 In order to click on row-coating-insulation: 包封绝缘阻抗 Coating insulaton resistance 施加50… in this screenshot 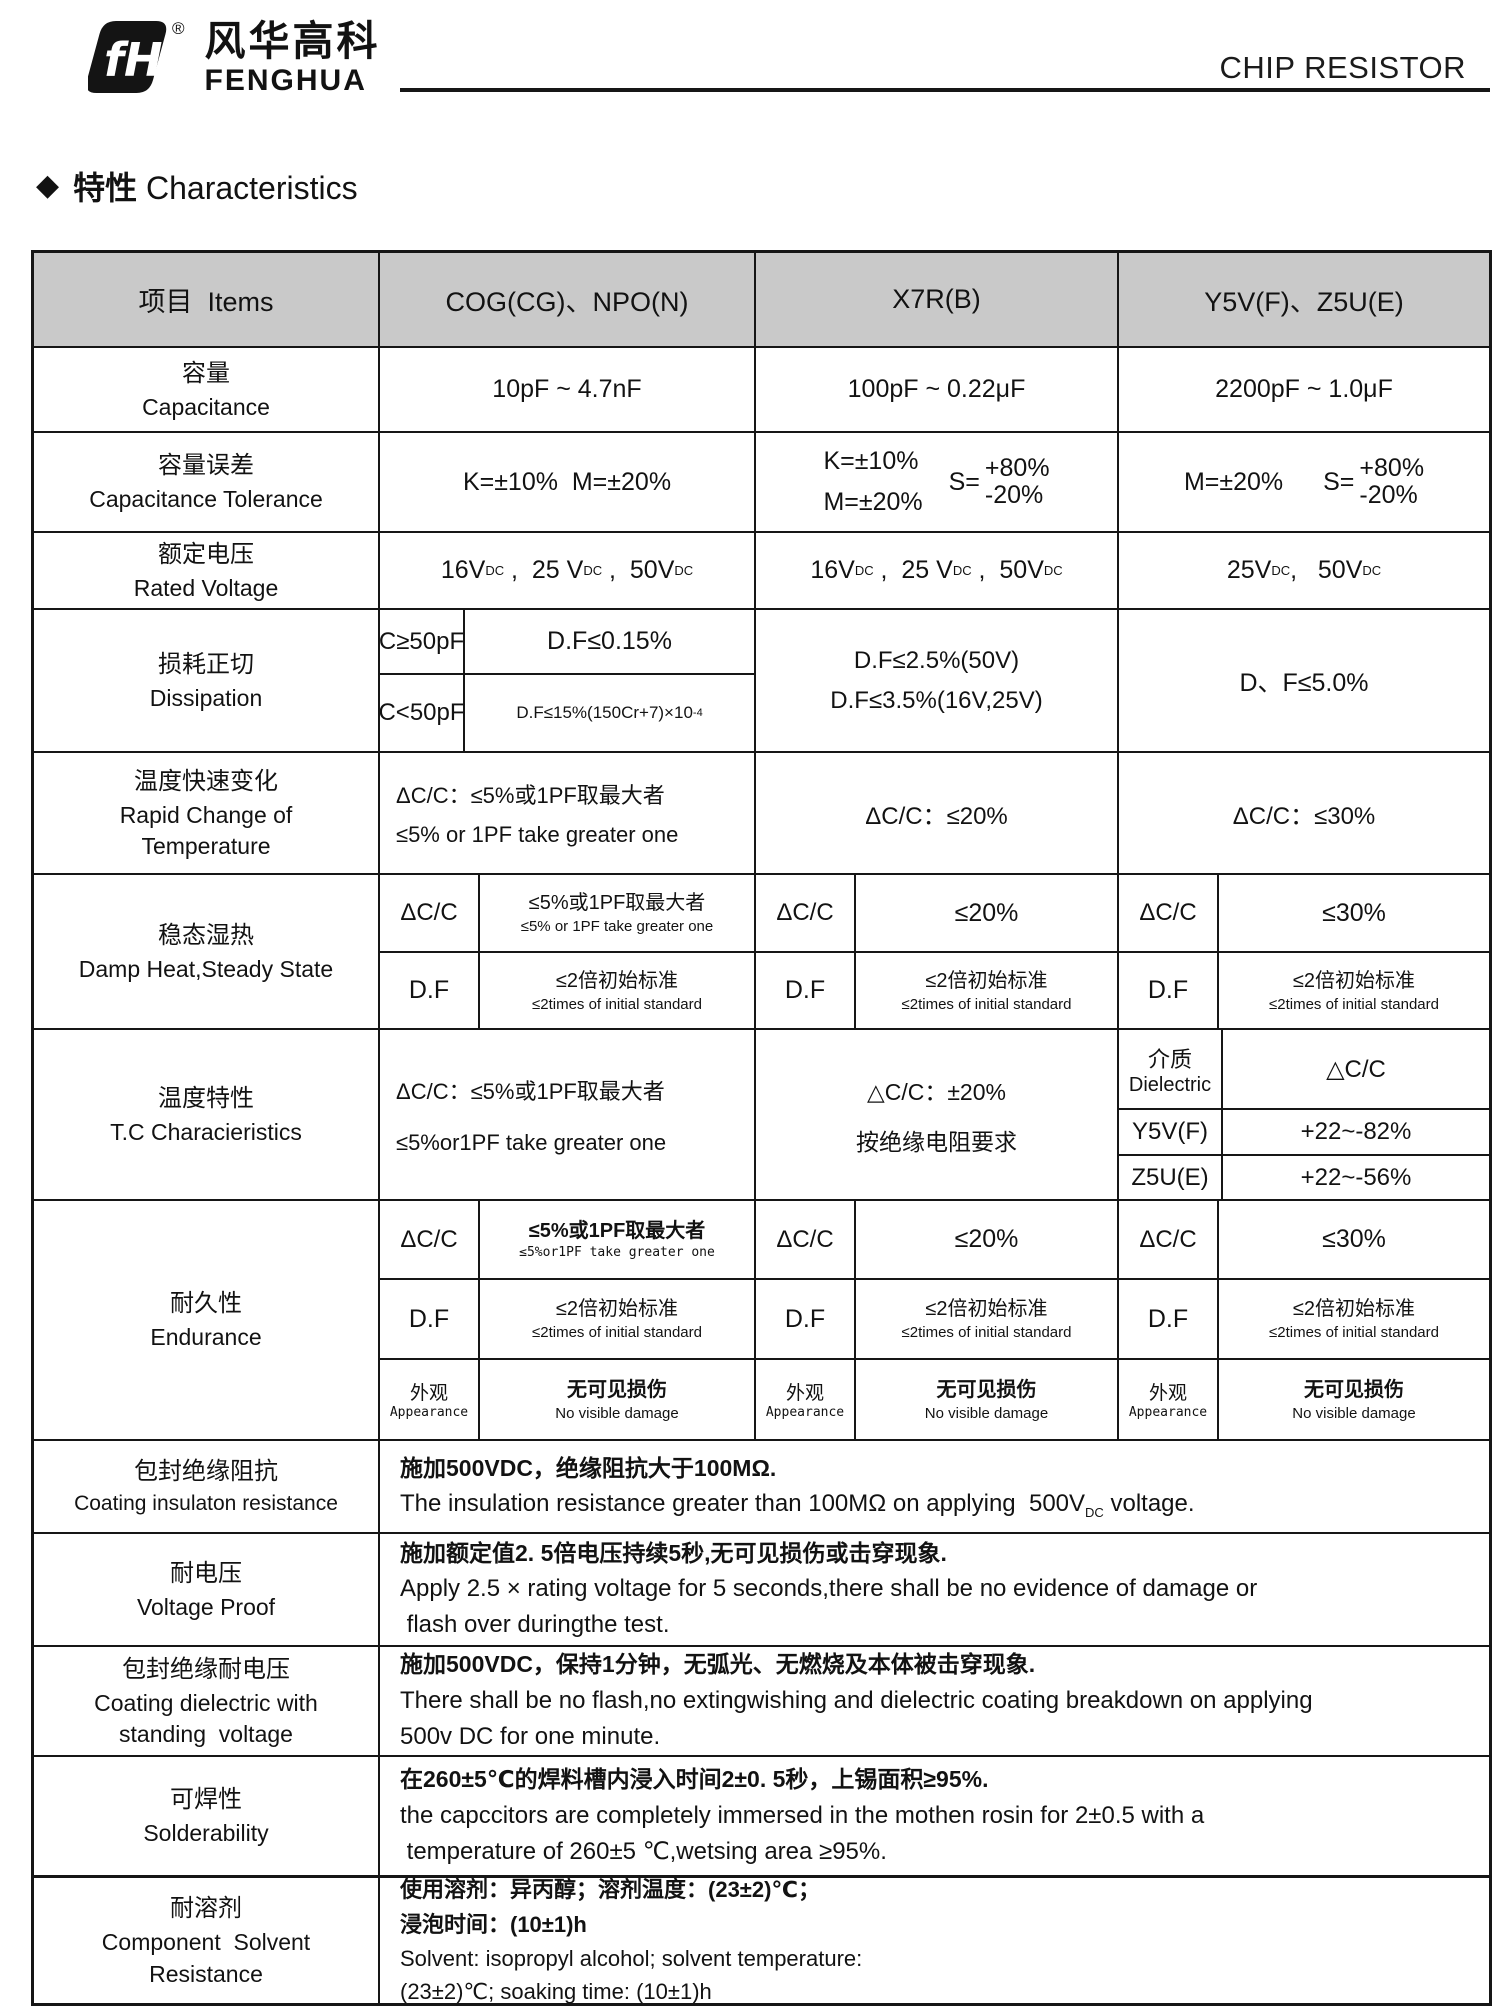, I will do `click(761, 1485)`.